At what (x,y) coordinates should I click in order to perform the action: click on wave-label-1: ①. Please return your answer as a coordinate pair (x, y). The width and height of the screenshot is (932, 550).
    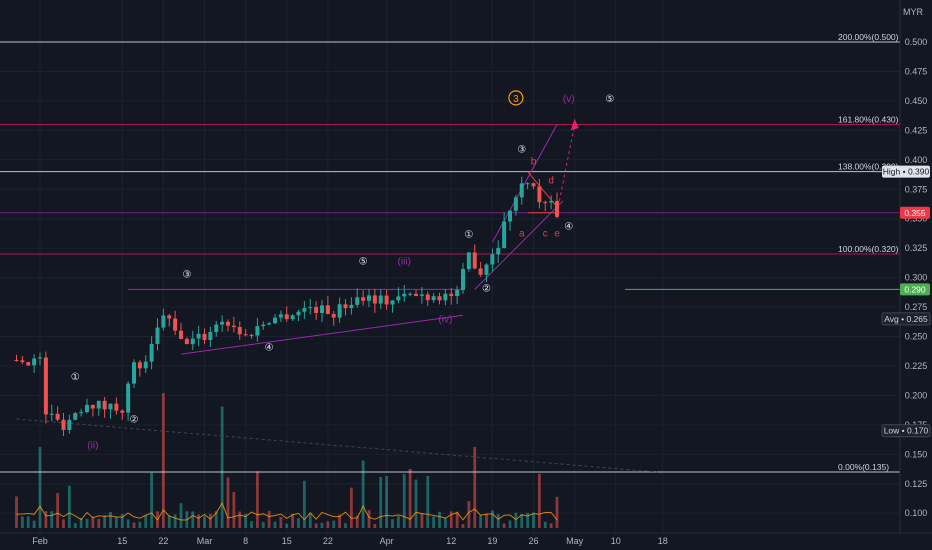
    Looking at the image, I should click on (75, 377).